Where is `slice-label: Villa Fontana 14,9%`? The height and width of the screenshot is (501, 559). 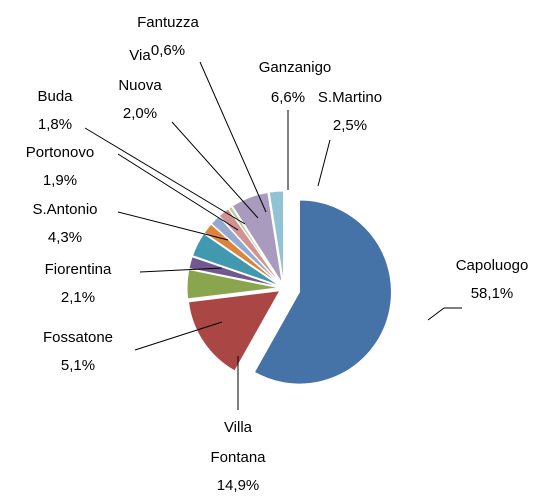
slice-label: Villa Fontana 14,9% is located at coordinates (238, 456).